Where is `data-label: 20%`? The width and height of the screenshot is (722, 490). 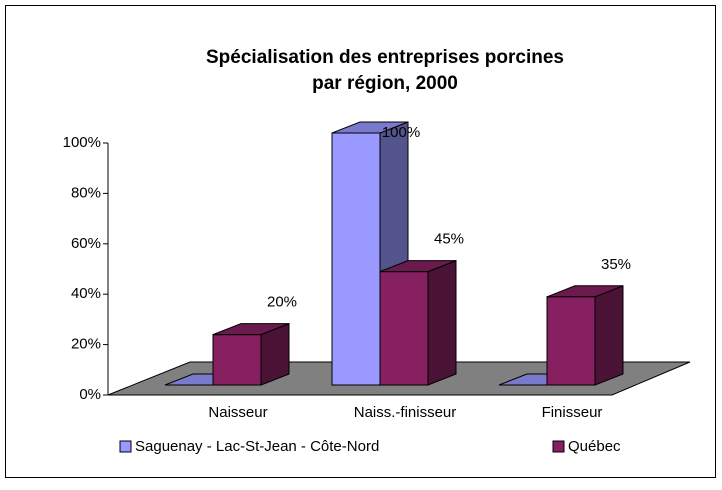
data-label: 20% is located at coordinates (282, 302).